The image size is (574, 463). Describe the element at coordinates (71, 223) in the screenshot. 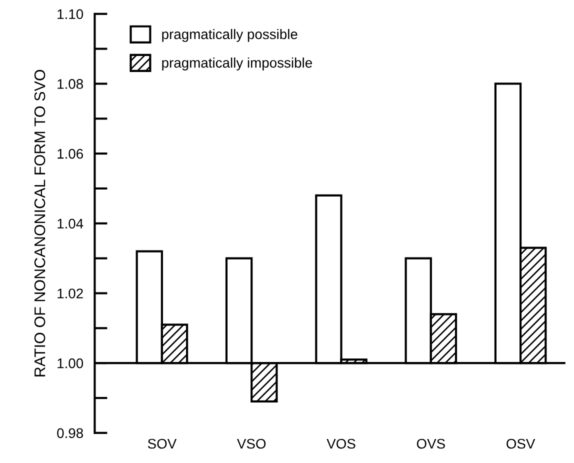

I see `y-tick-label: 1.04` at that location.